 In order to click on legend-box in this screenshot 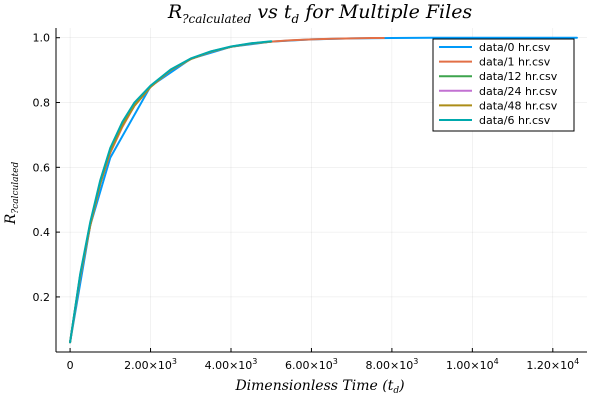, I will do `click(503, 85)`.